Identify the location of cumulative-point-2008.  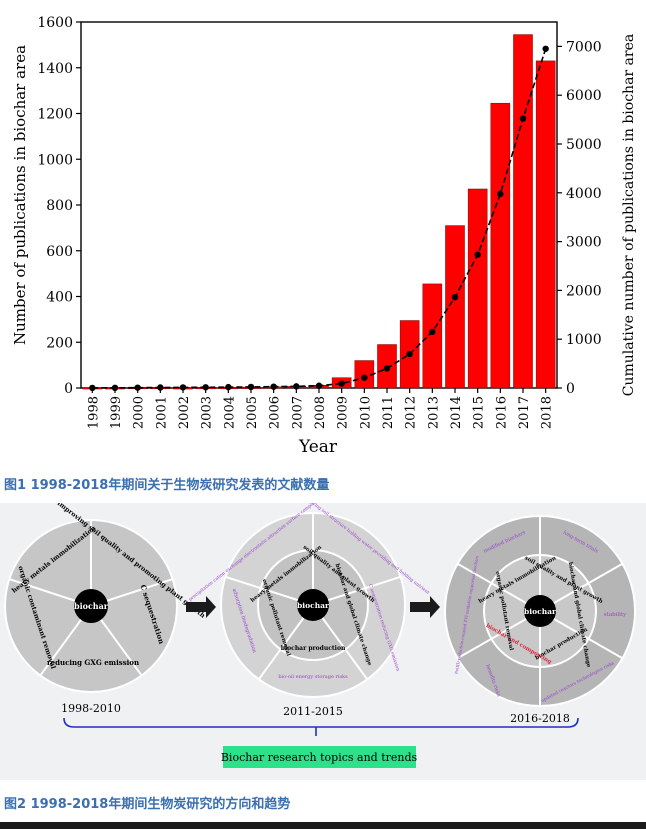
(319, 385).